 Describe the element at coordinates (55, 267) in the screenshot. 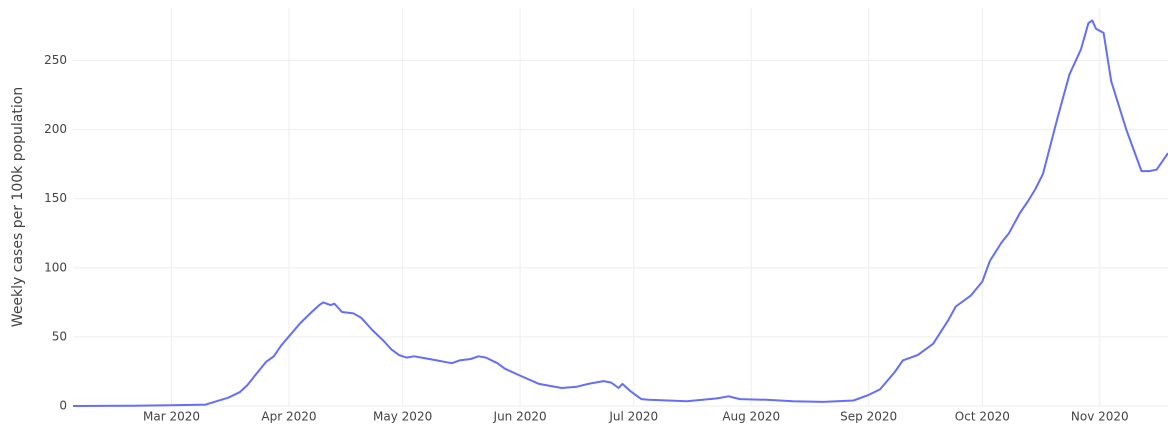

I see `y-tick-label: 100` at that location.